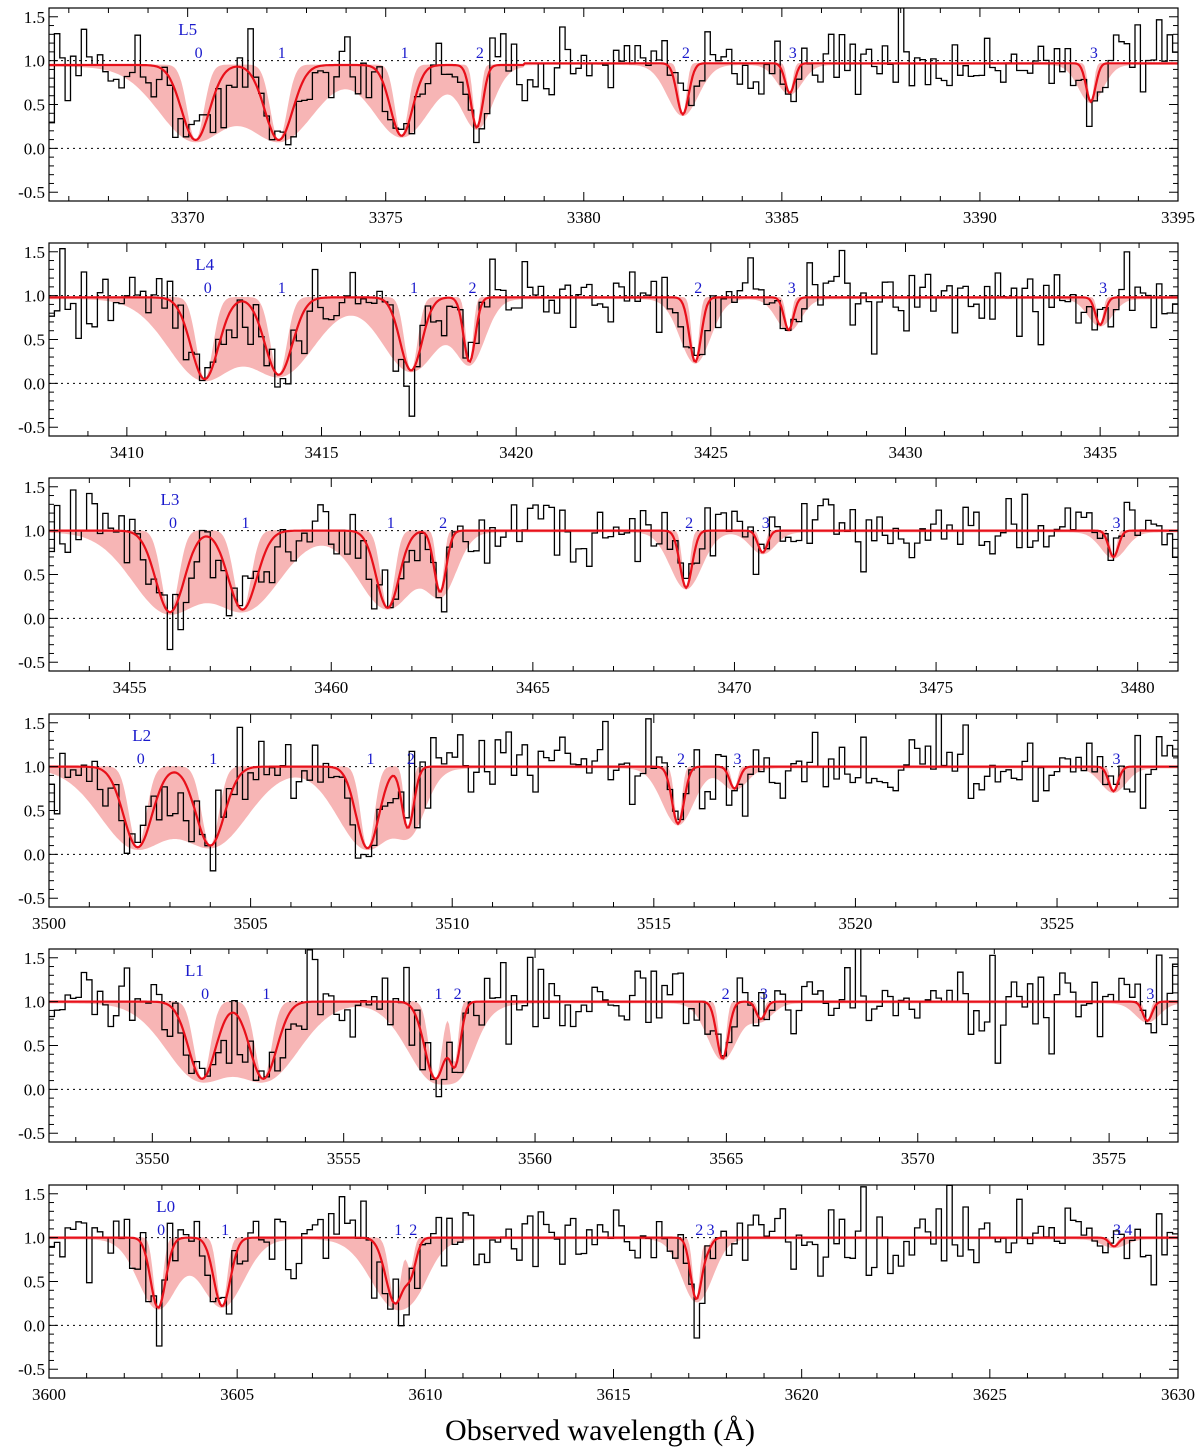 Image resolution: width=1200 pixels, height=1454 pixels. I want to click on x-tick-label: 3555, so click(344, 1158).